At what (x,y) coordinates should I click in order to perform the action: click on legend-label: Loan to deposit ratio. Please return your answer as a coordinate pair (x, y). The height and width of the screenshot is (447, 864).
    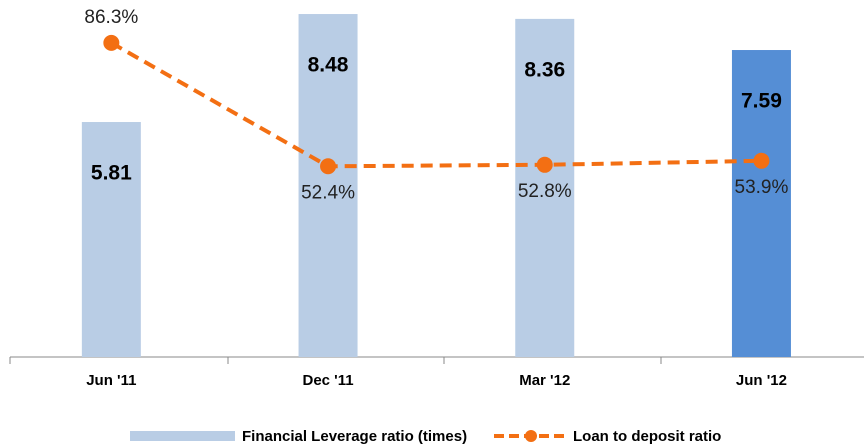
    Looking at the image, I should click on (647, 436).